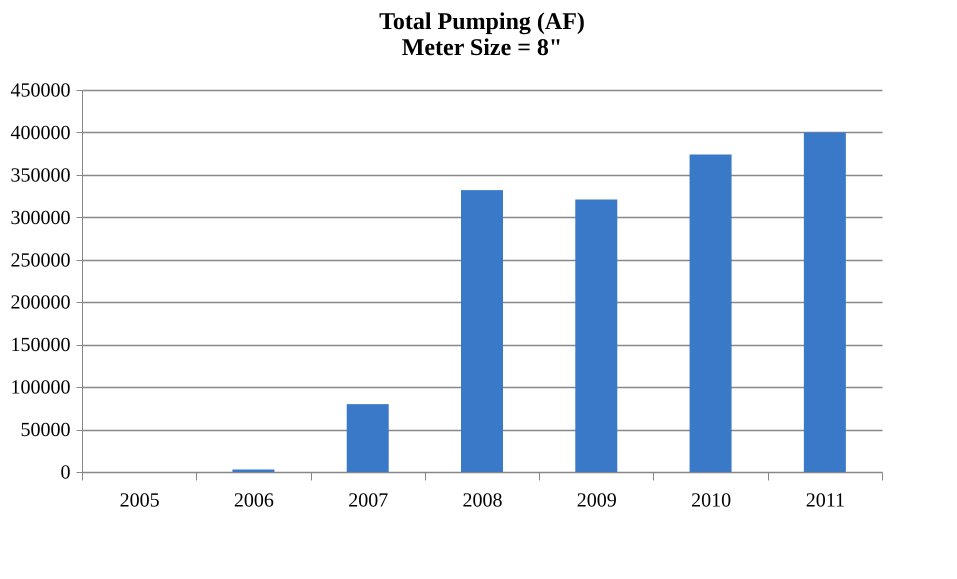  I want to click on y-tick-label: 250000, so click(40, 260).